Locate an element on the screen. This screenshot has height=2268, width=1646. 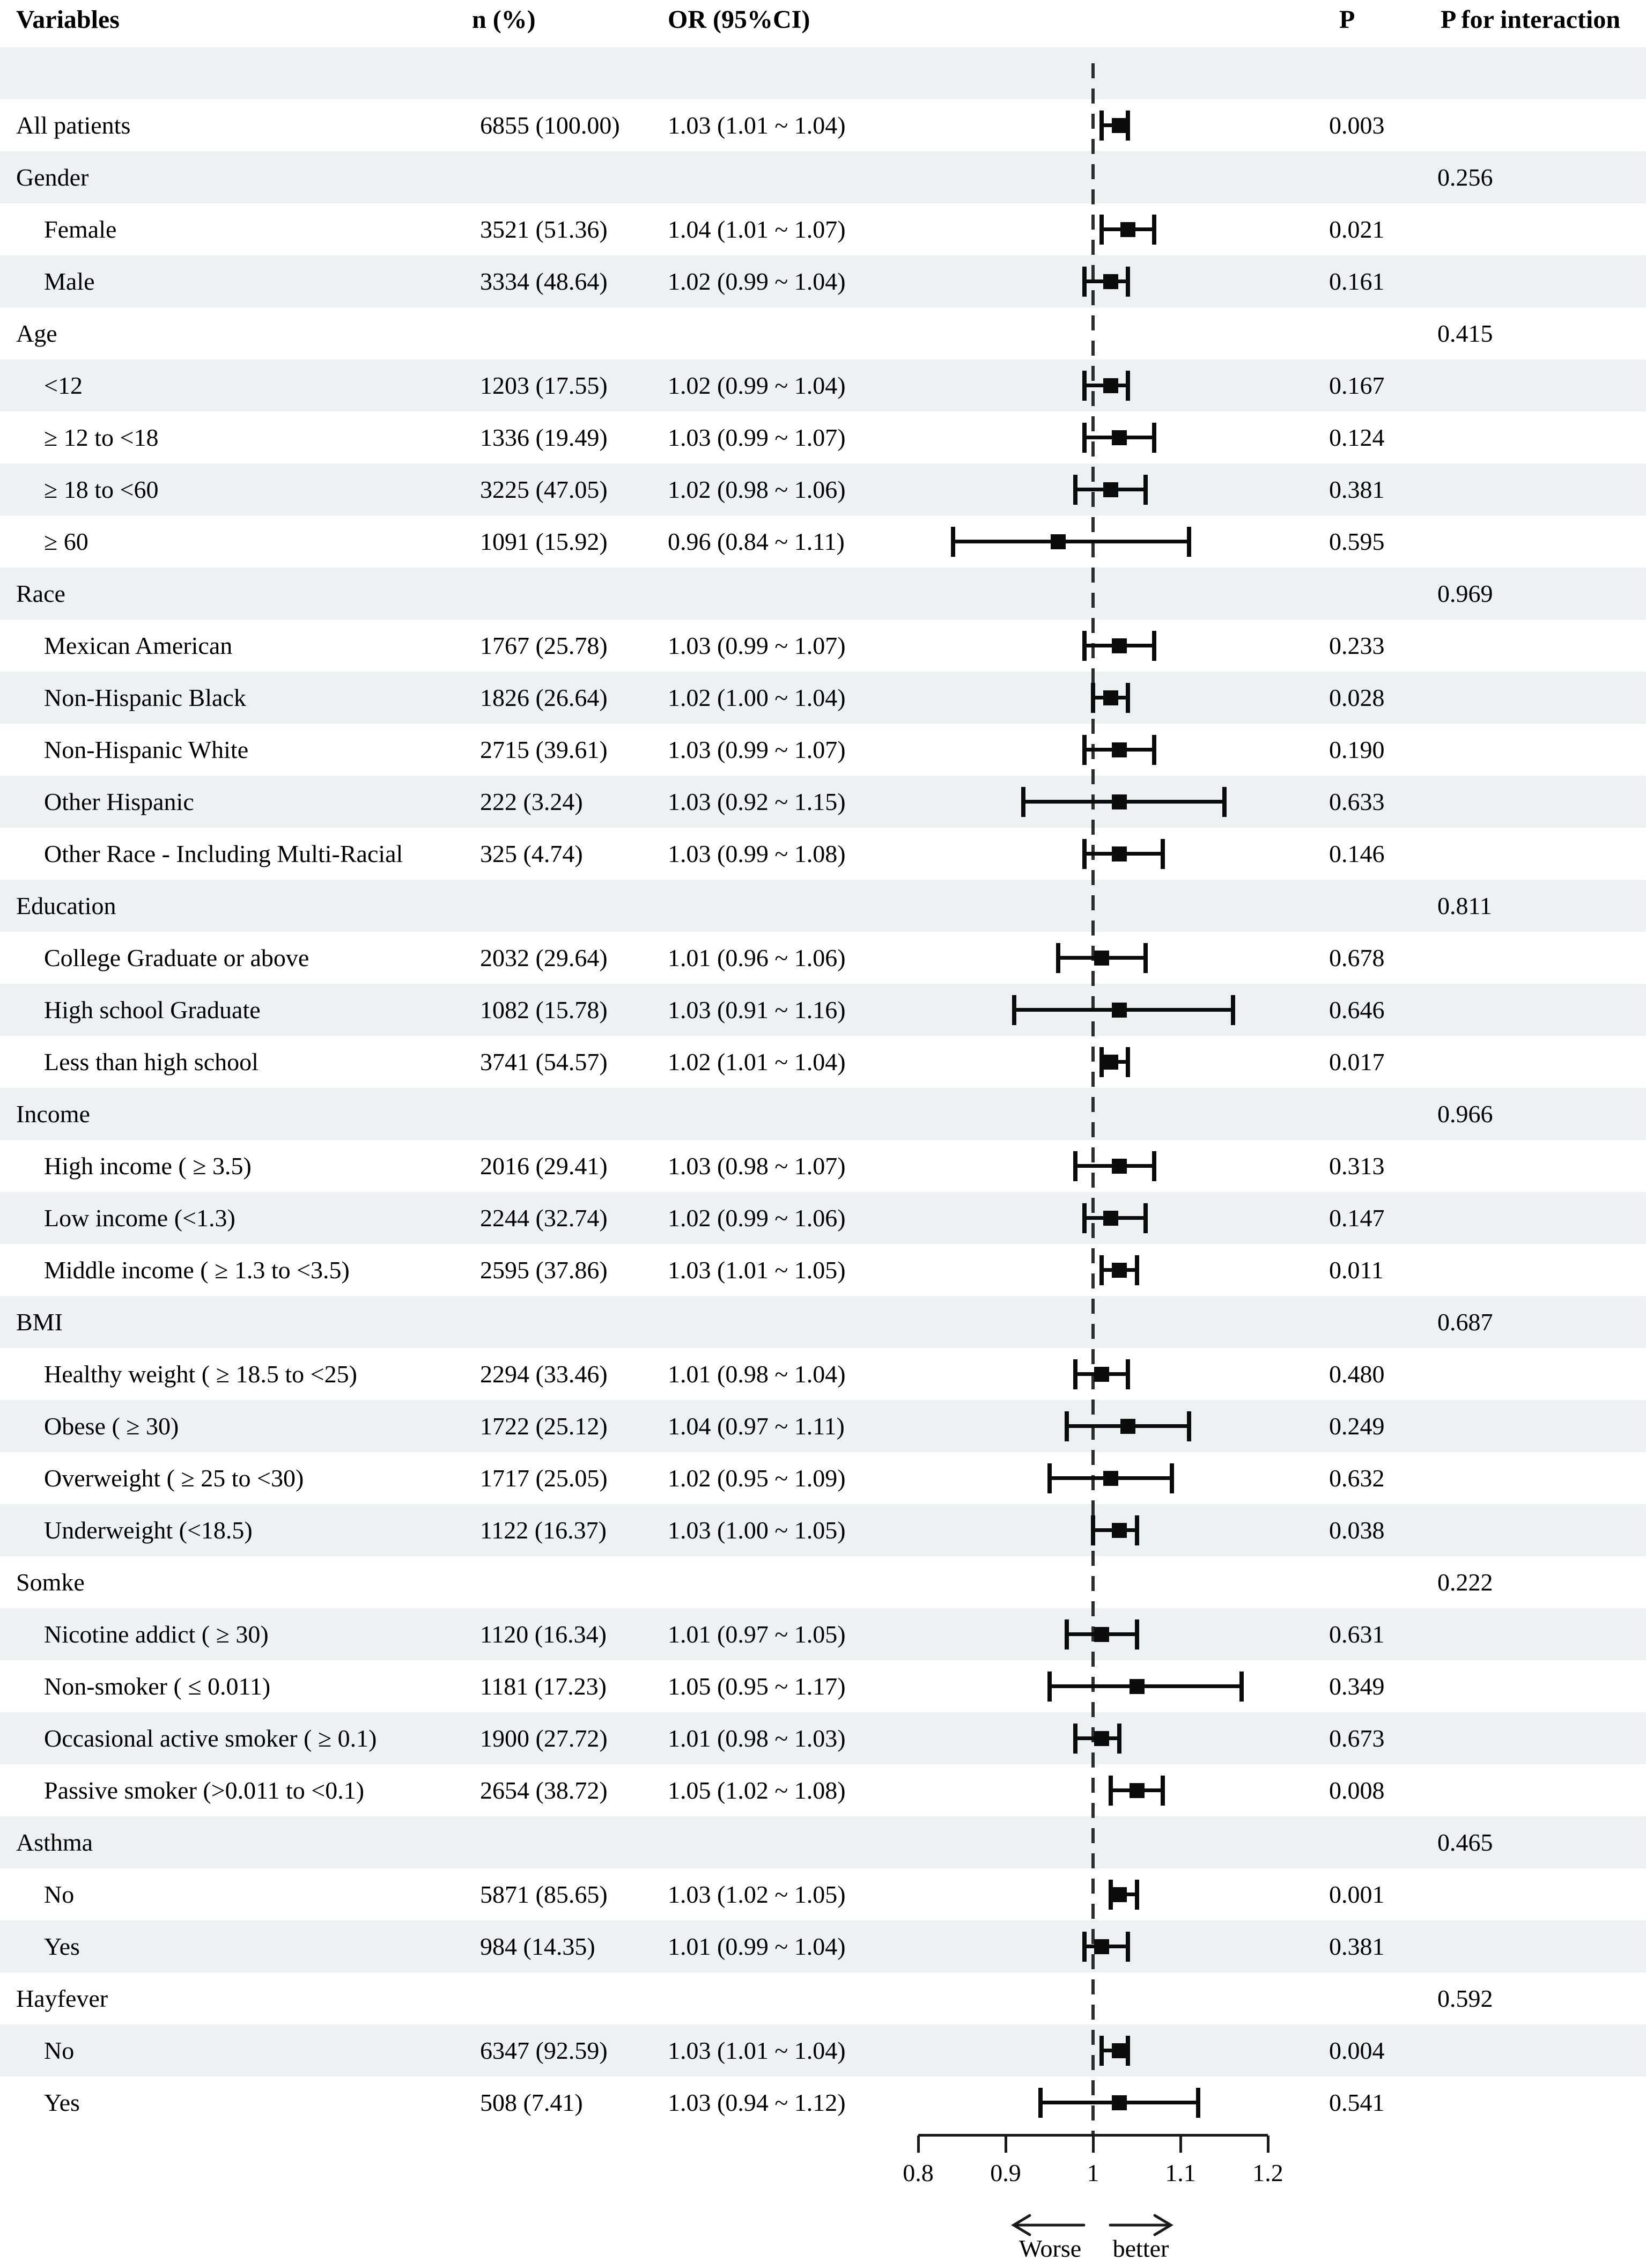
table-row: No 6347 (92.59) 1.03 (1.01 ~ 1.04) 0.004 is located at coordinates (823, 2050).